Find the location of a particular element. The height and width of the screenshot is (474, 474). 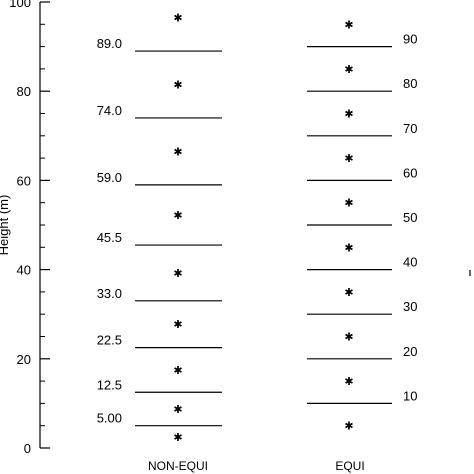

y-tick-label: 40 is located at coordinates (24, 270).